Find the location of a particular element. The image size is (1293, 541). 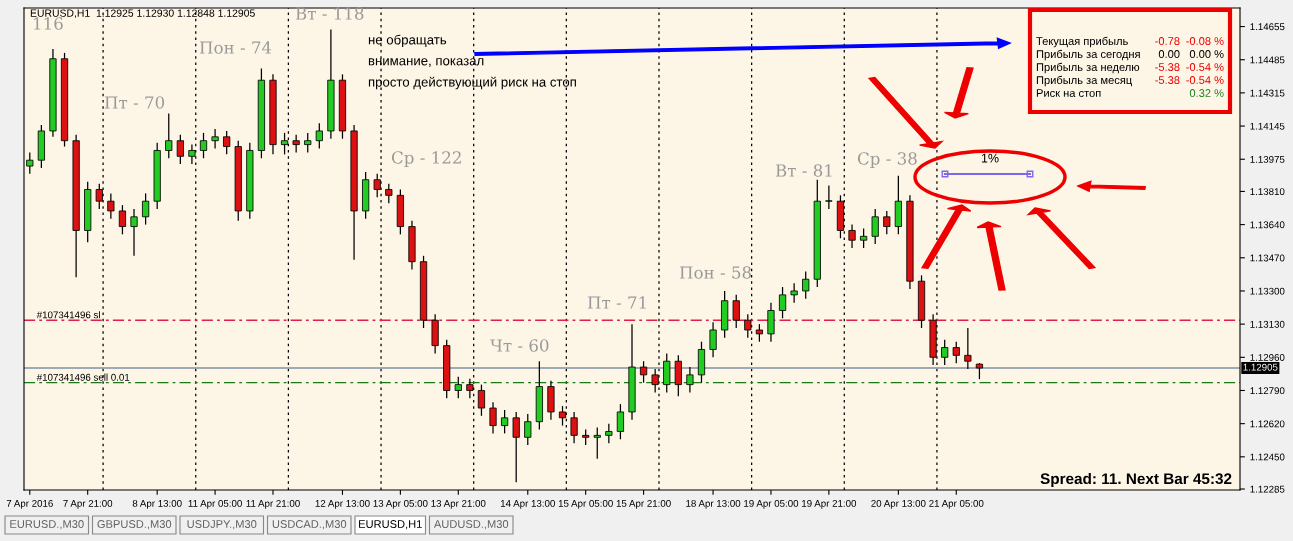

annotation: 0.00 % is located at coordinates (1206, 54).